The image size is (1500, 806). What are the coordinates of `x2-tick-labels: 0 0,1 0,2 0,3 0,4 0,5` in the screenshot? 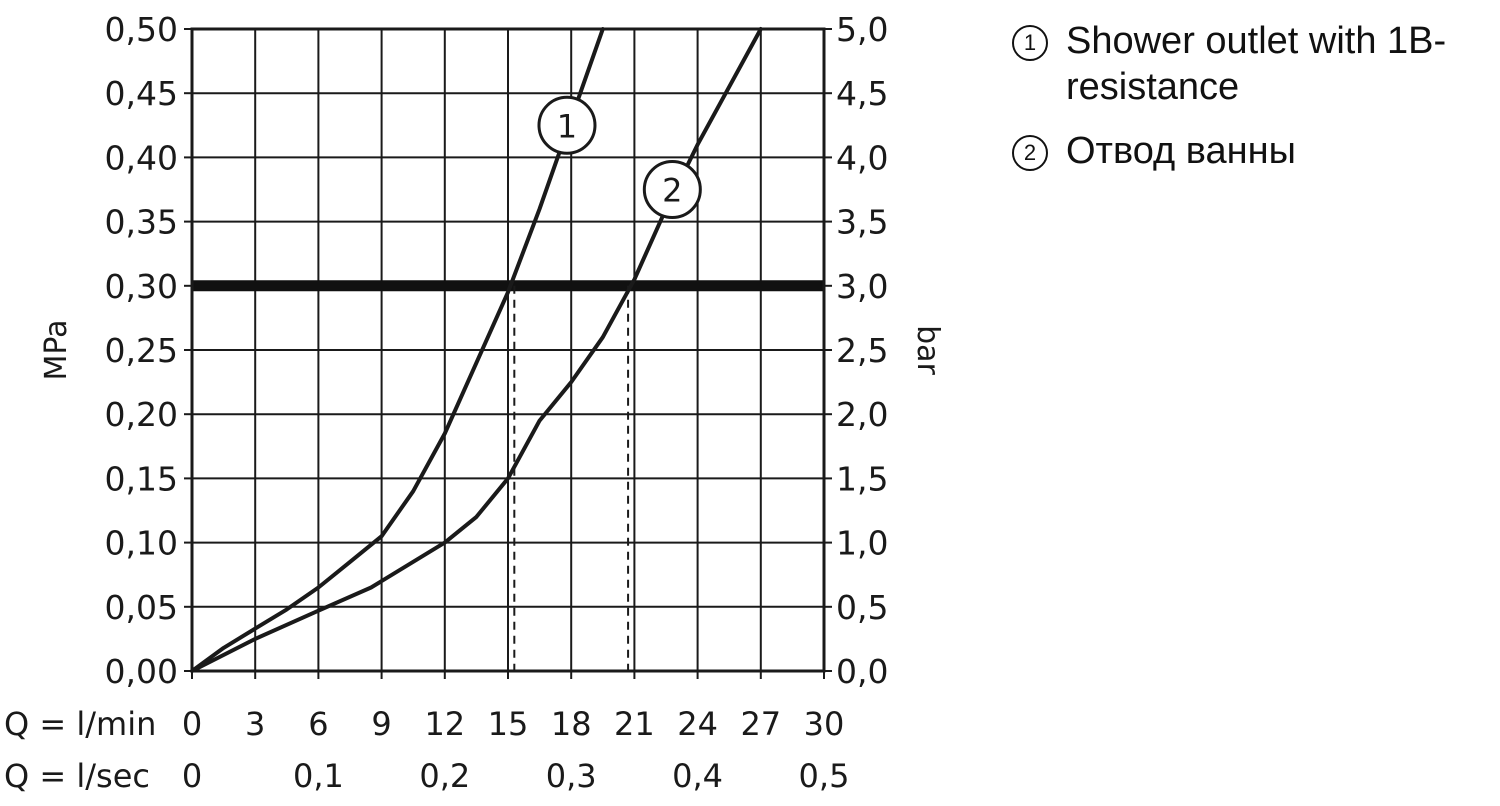 It's located at (516, 776).